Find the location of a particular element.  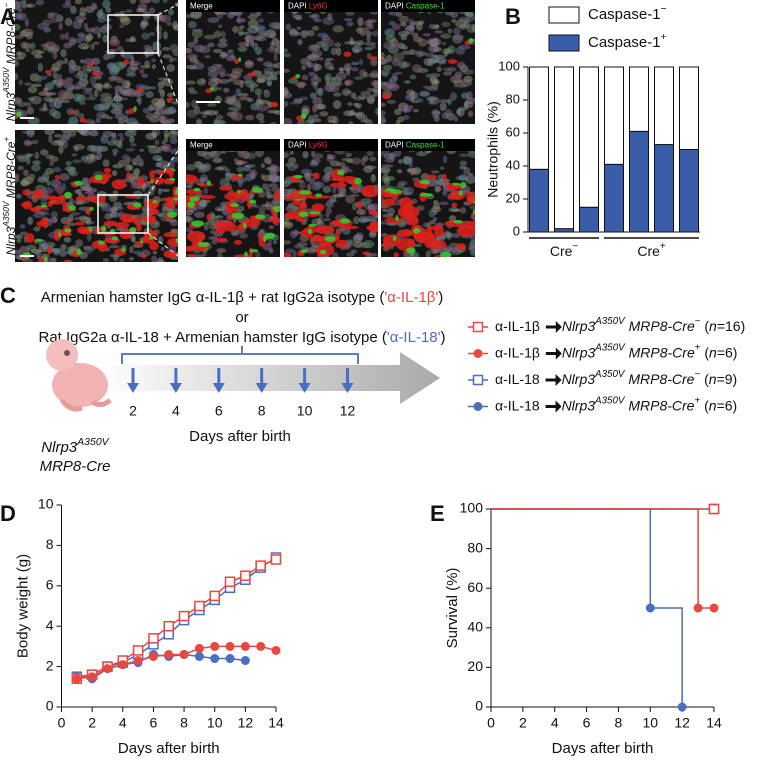

mouse-eye is located at coordinates (67, 353).